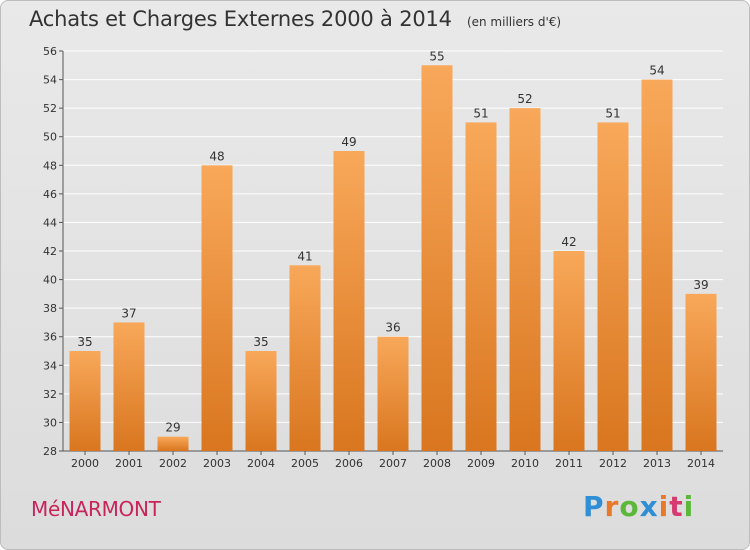 The width and height of the screenshot is (750, 550). I want to click on logo-letter: t, so click(676, 506).